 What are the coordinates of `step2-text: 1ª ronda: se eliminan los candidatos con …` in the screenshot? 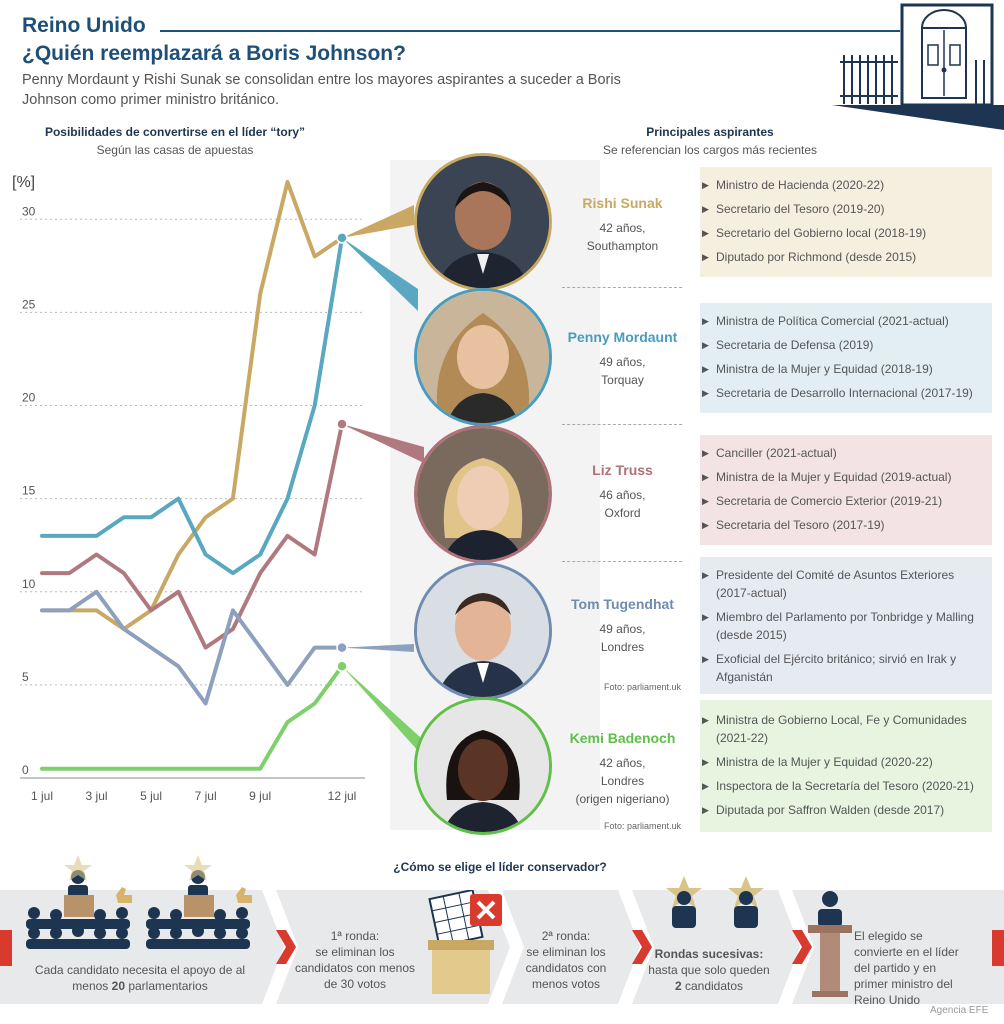 It's located at (355, 960).